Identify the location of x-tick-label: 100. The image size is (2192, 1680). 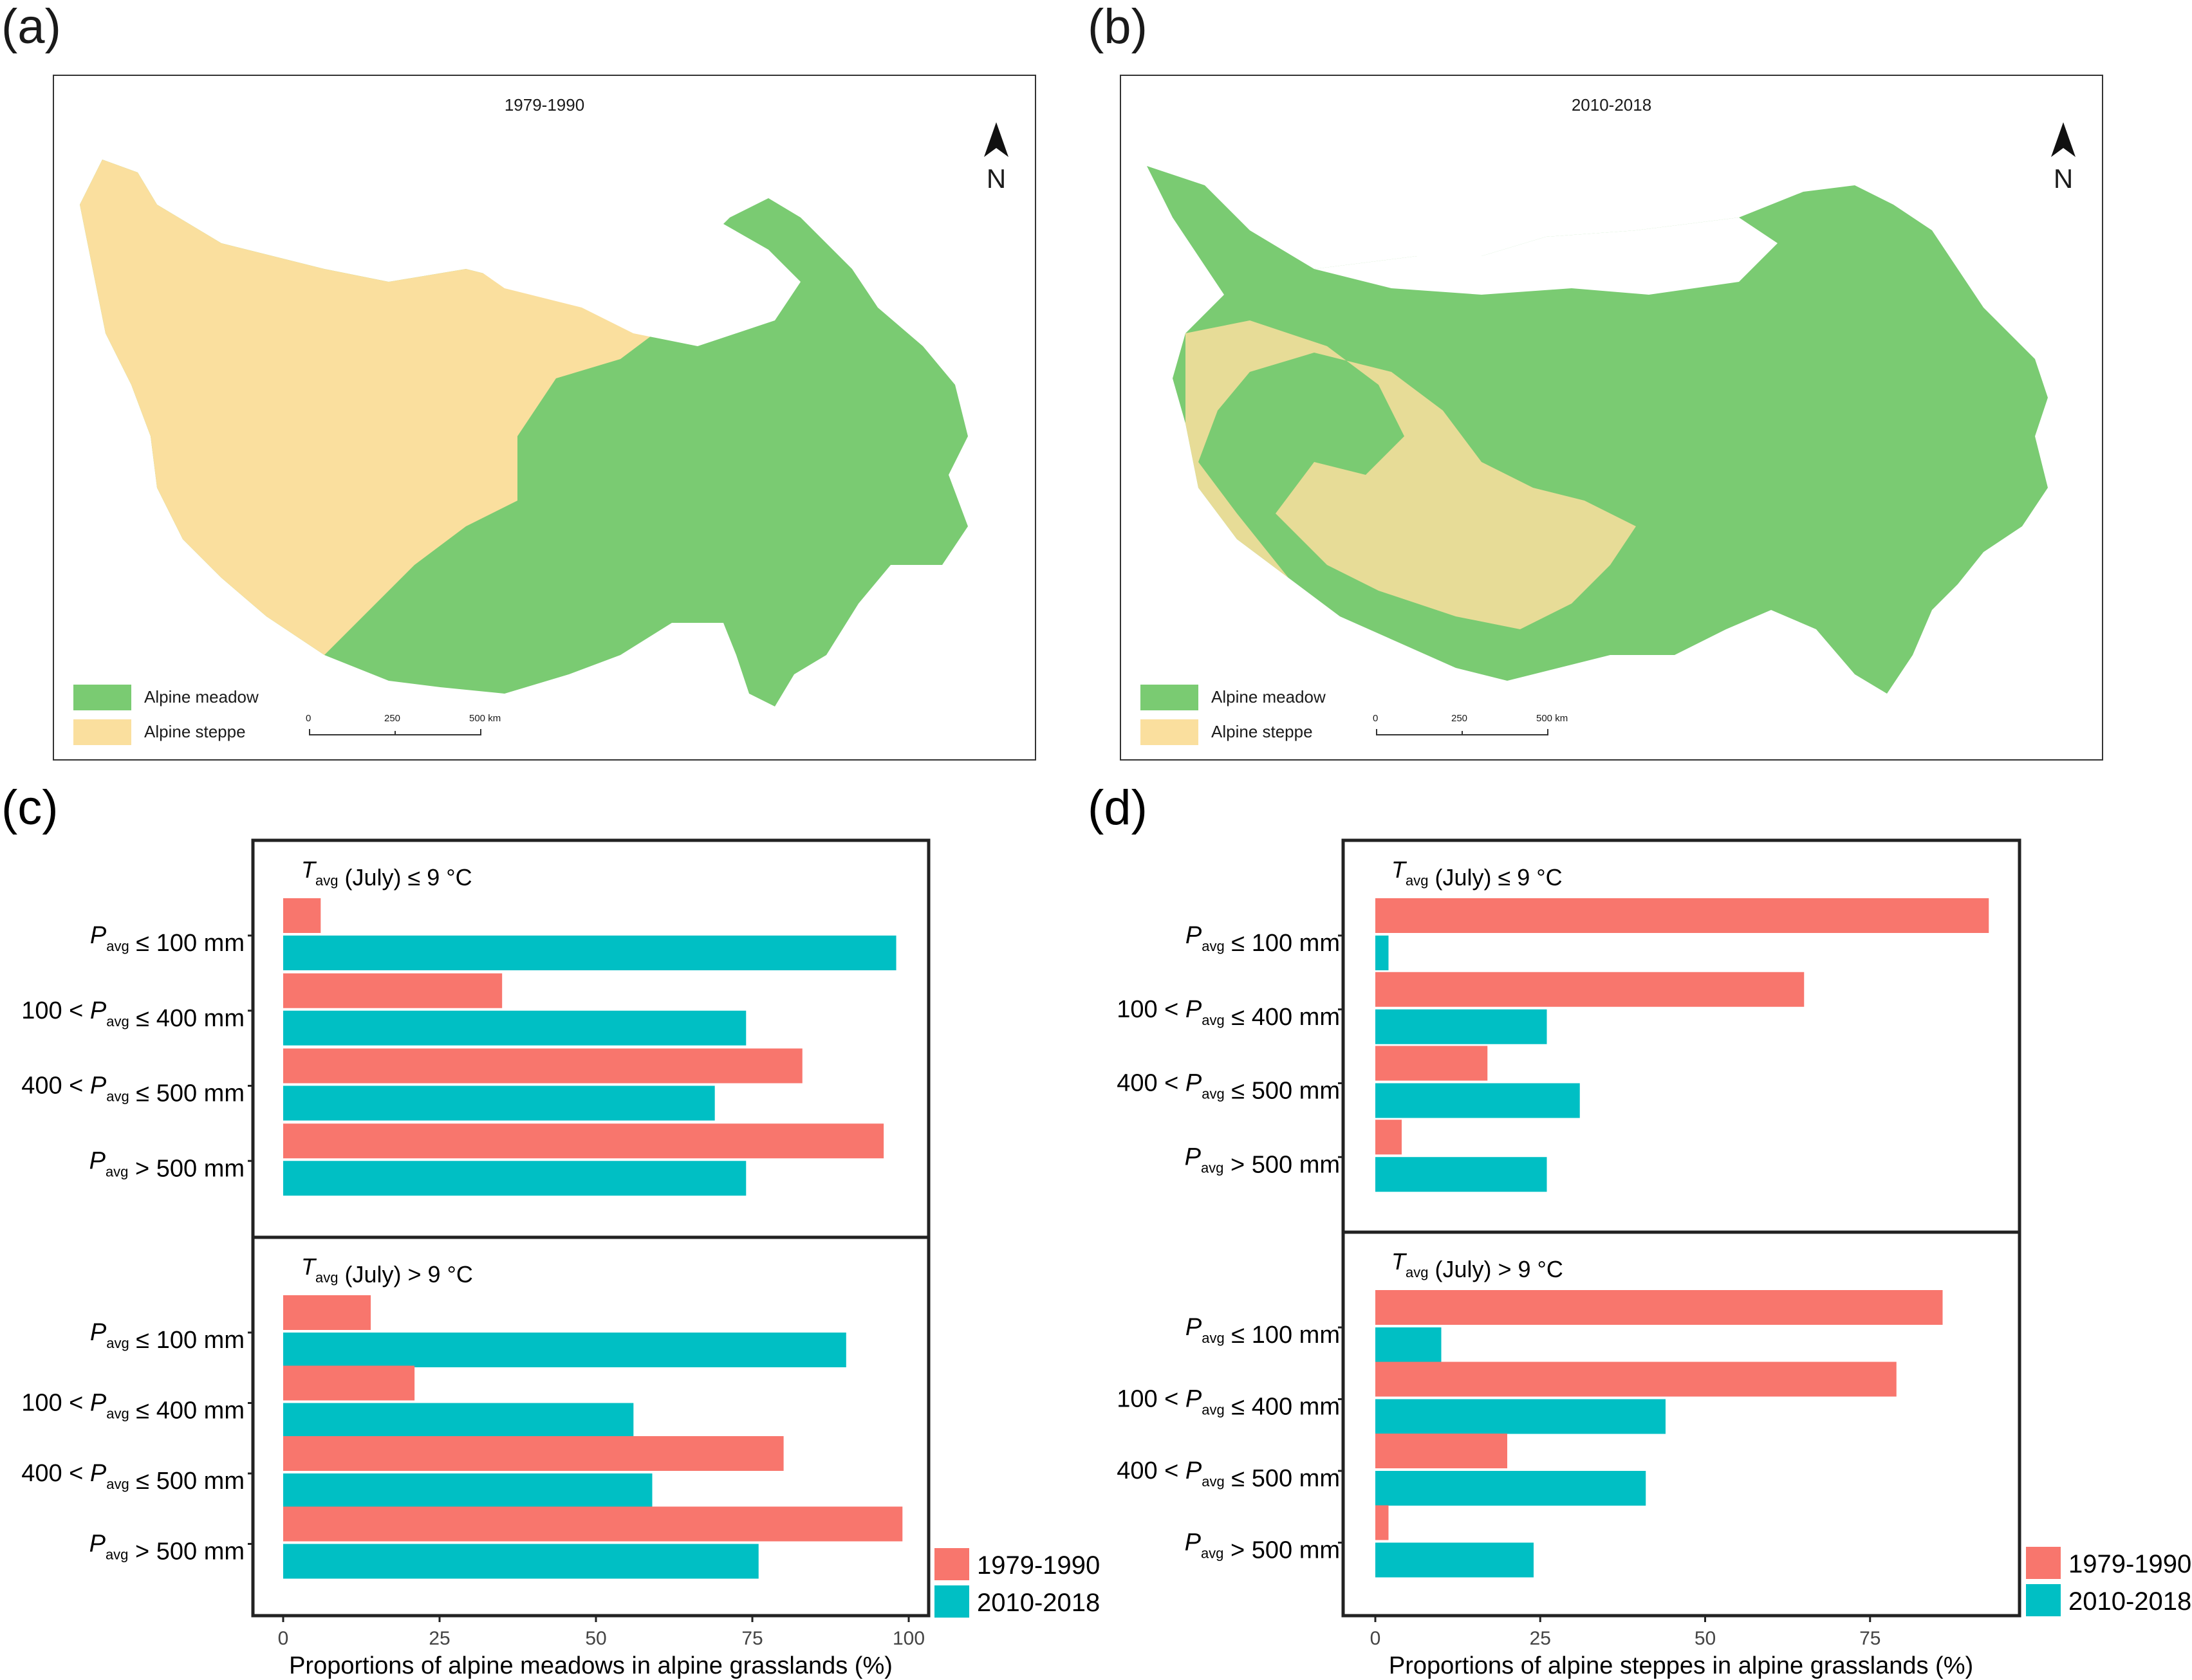
(909, 1638).